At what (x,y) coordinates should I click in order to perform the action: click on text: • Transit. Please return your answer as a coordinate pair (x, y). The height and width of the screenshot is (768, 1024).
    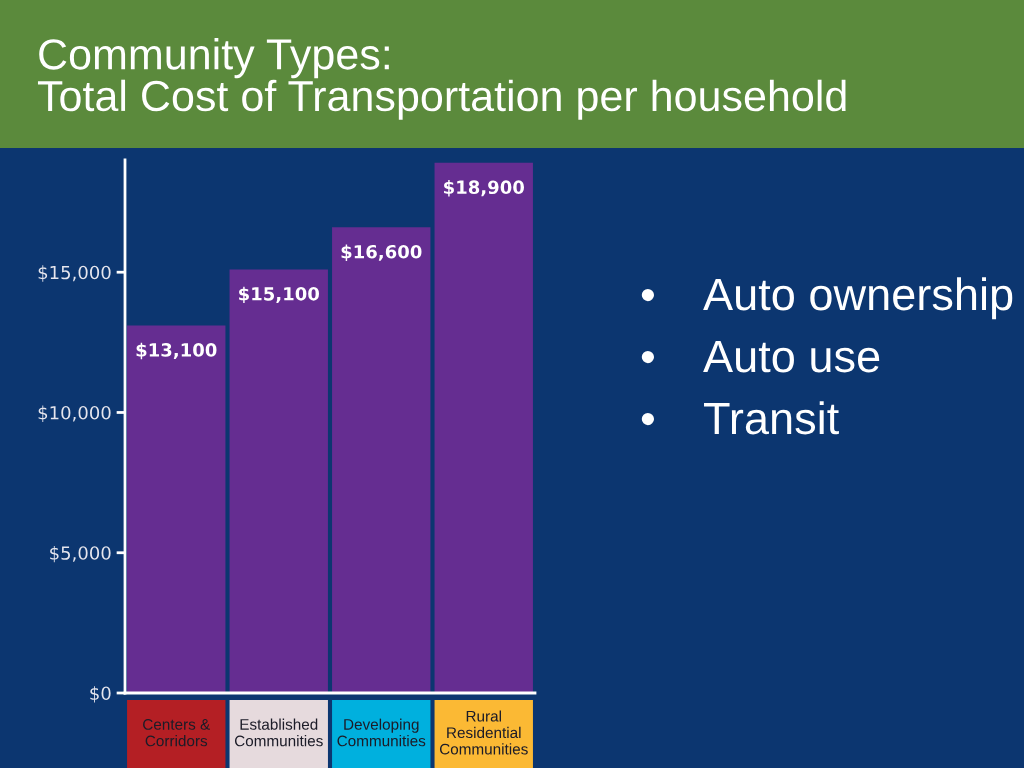
    Looking at the image, I should click on (740, 418).